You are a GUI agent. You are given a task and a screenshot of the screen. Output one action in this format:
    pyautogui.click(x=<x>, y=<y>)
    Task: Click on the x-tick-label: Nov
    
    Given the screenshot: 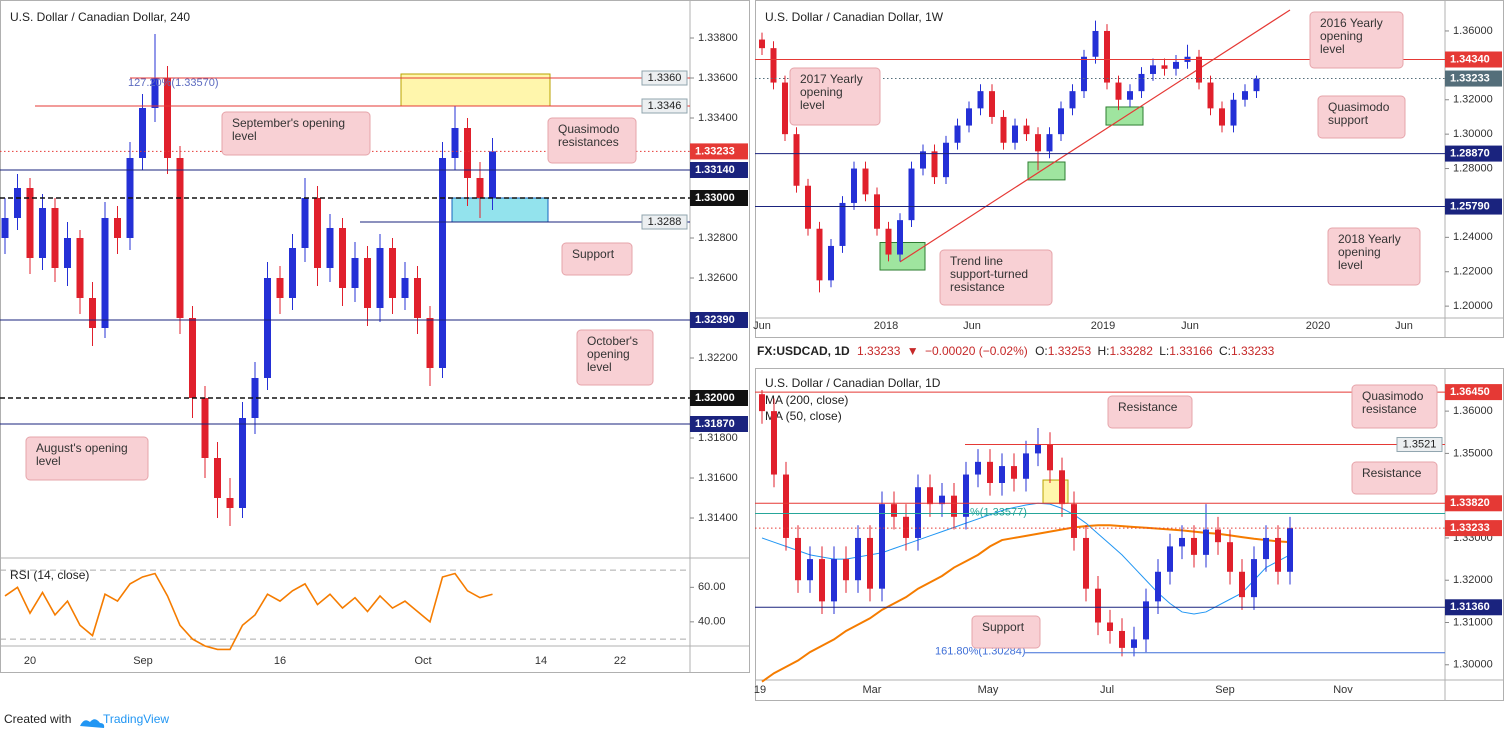 What is the action you would take?
    pyautogui.click(x=1343, y=690)
    